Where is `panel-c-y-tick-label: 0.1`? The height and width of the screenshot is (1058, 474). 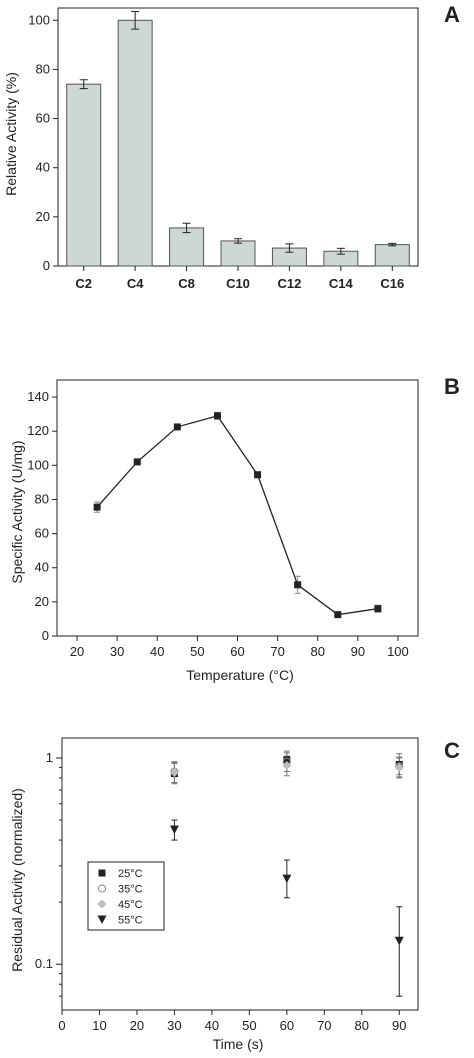
panel-c-y-tick-label: 0.1 is located at coordinates (44, 963).